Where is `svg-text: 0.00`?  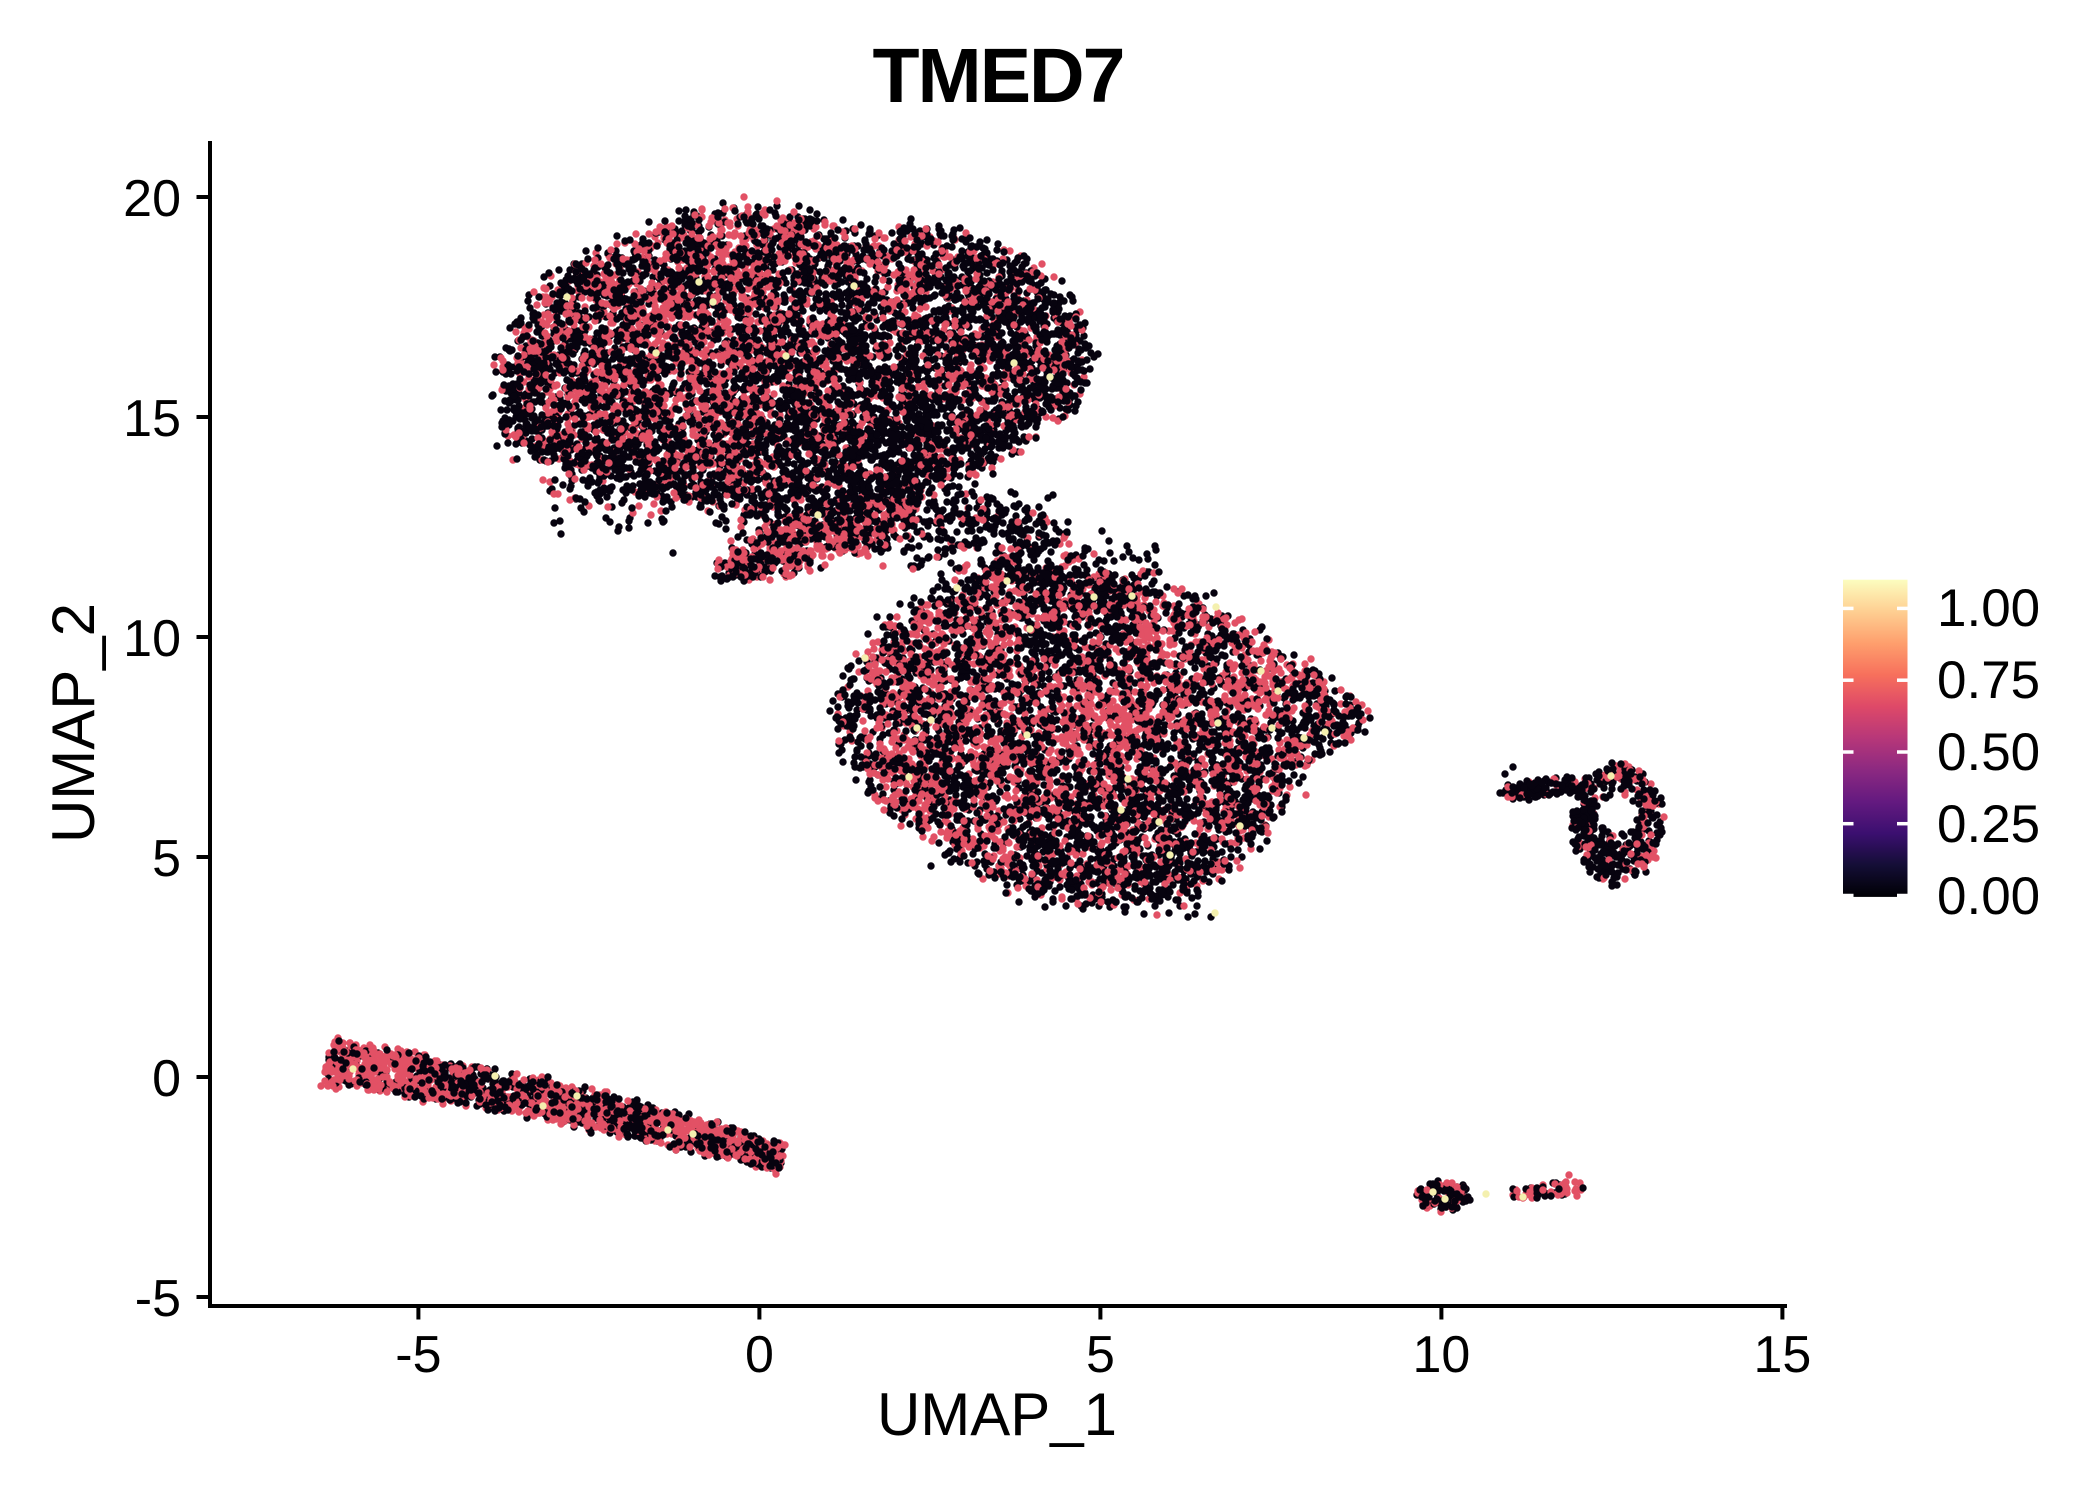
svg-text: 0.00 is located at coordinates (1988, 896).